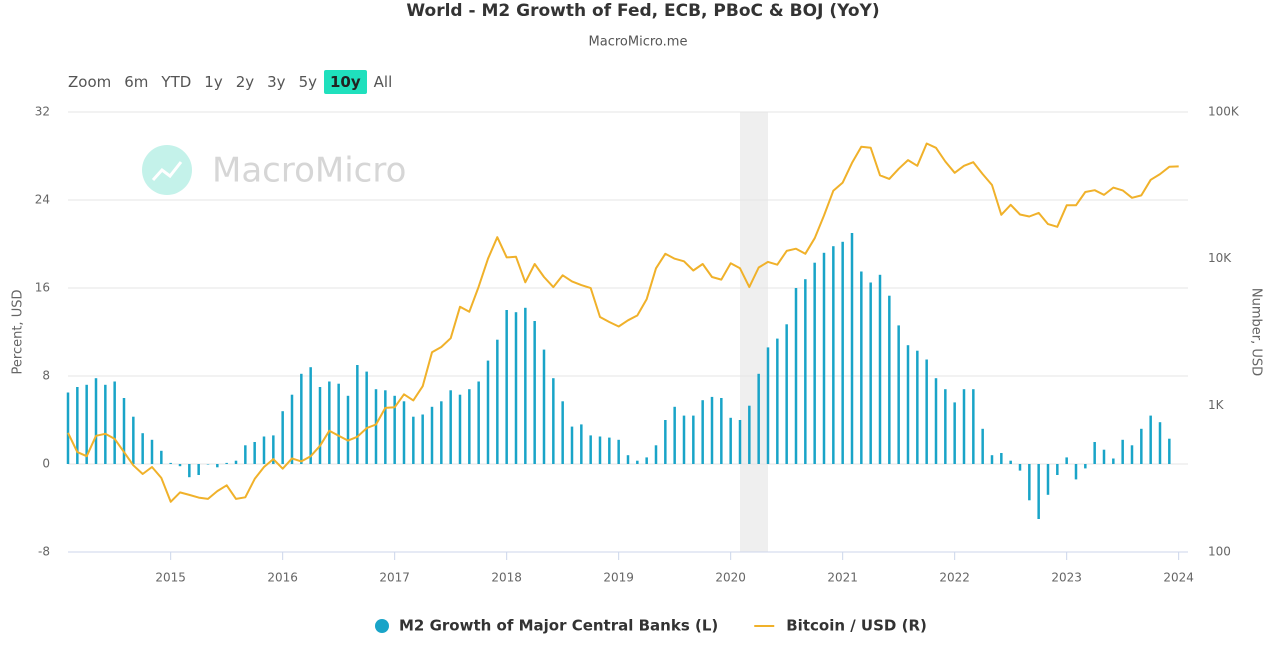  Describe the element at coordinates (394, 578) in the screenshot. I see `x-tick-label: 2017` at that location.